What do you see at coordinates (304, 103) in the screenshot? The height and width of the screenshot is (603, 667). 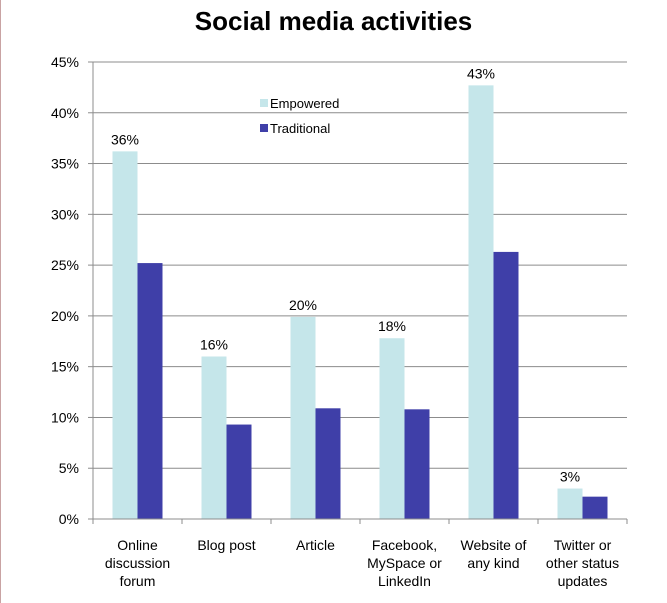 I see `legend-label: Empowered` at bounding box center [304, 103].